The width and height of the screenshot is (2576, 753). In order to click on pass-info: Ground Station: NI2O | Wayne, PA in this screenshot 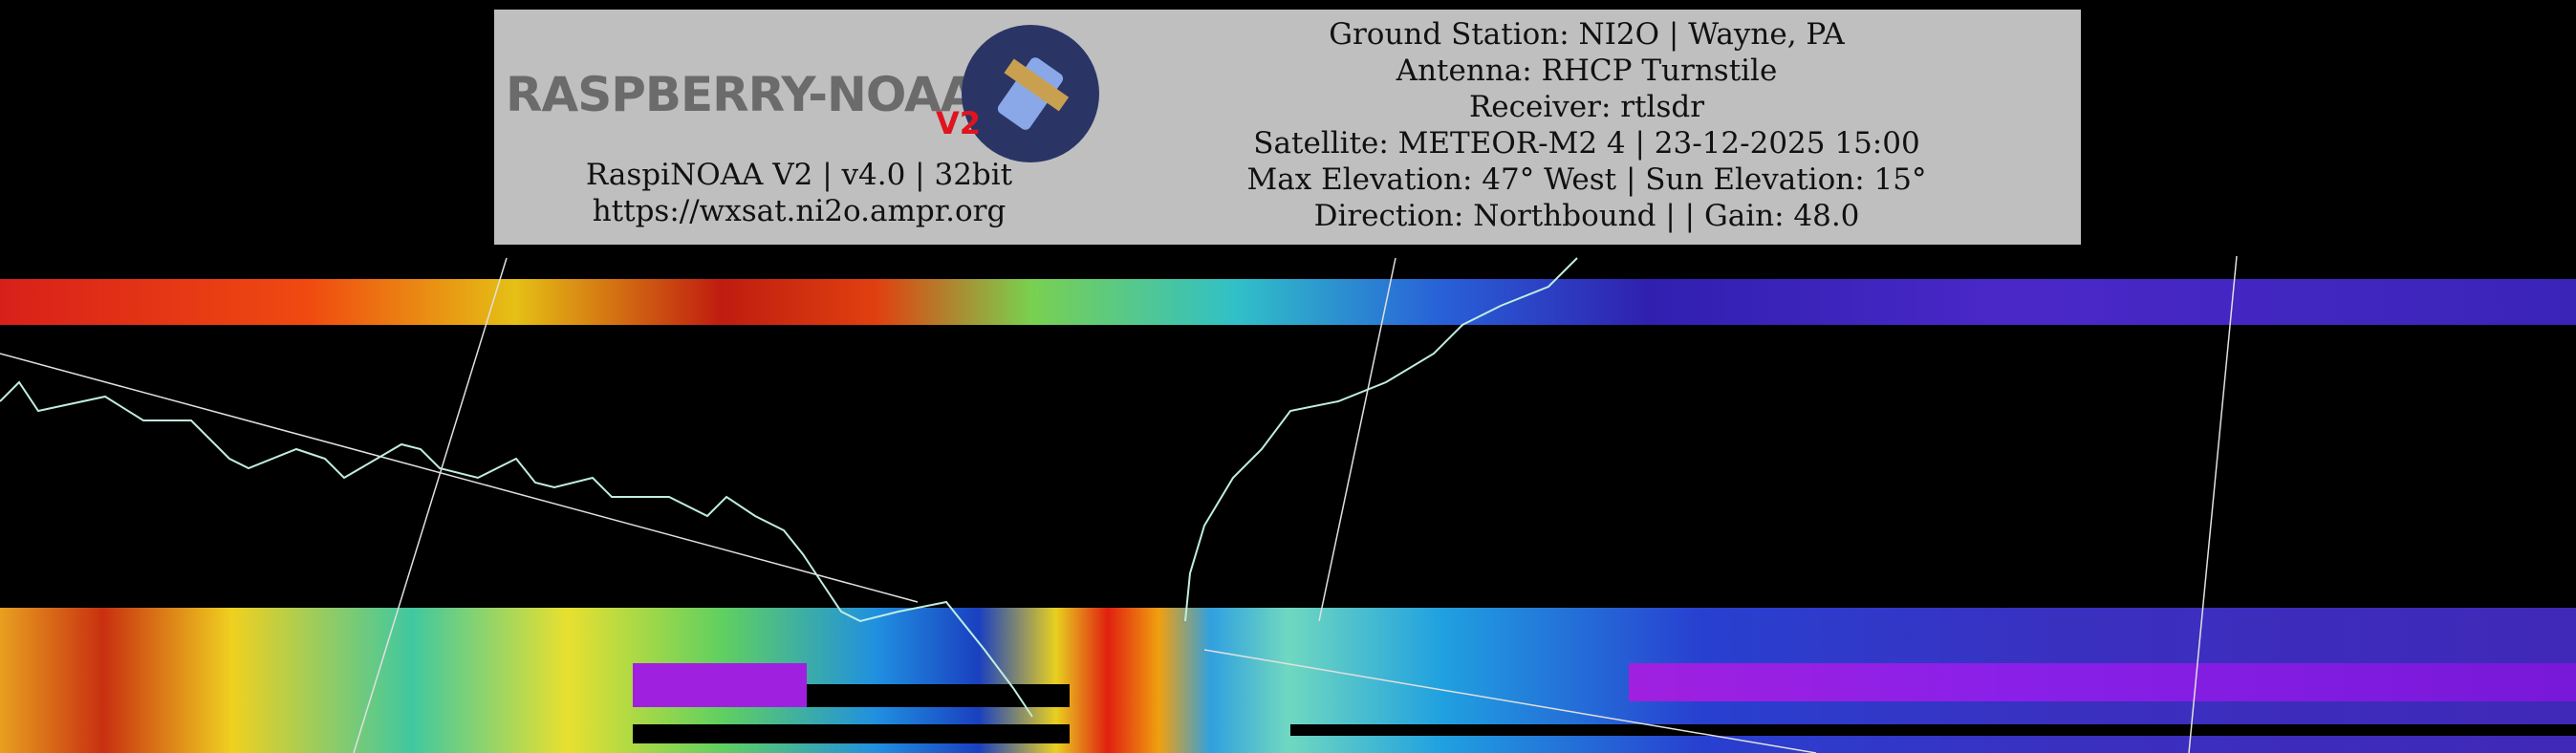, I will do `click(1587, 34)`.